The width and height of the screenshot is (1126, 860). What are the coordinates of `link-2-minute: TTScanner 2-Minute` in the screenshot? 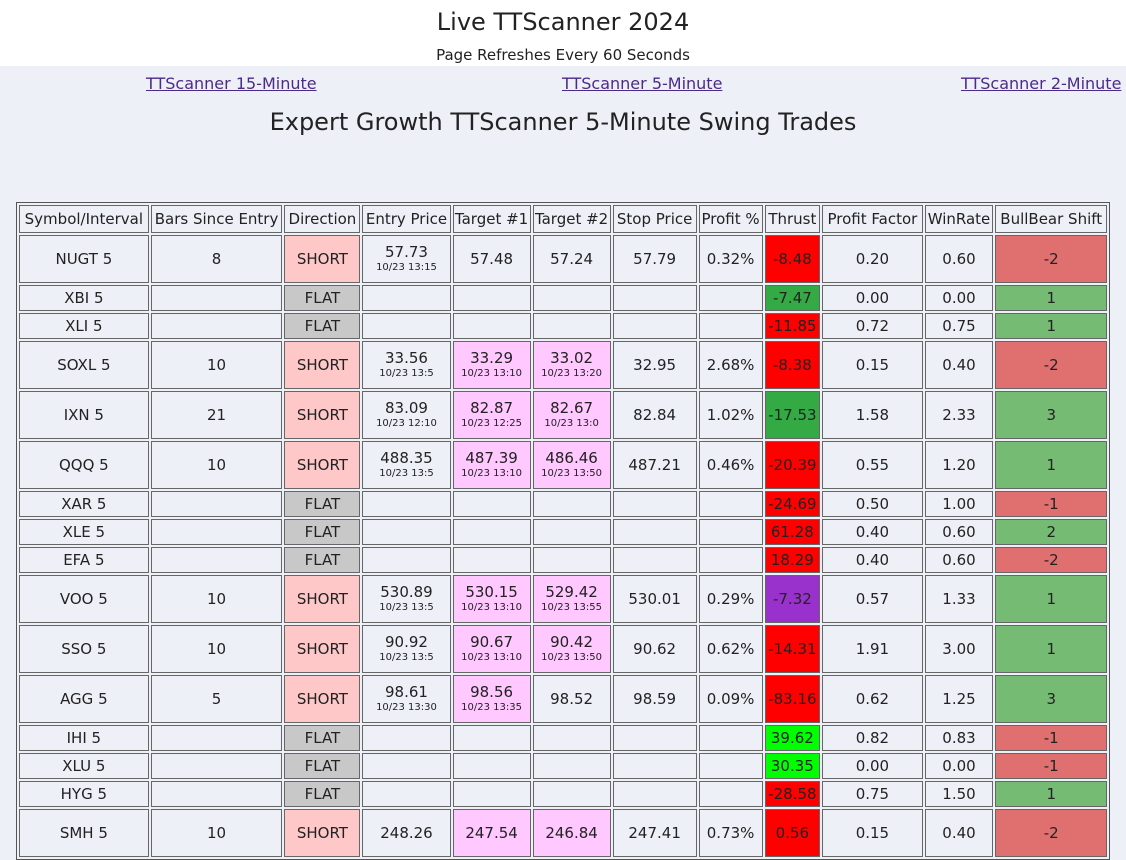 It's located at (1041, 83).